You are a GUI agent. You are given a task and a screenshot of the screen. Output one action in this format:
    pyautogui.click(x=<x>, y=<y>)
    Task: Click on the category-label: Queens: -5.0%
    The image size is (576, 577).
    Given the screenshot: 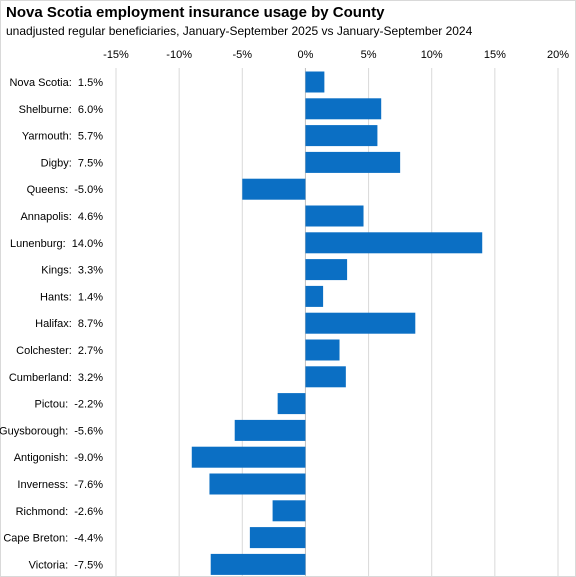 What is the action you would take?
    pyautogui.click(x=65, y=190)
    